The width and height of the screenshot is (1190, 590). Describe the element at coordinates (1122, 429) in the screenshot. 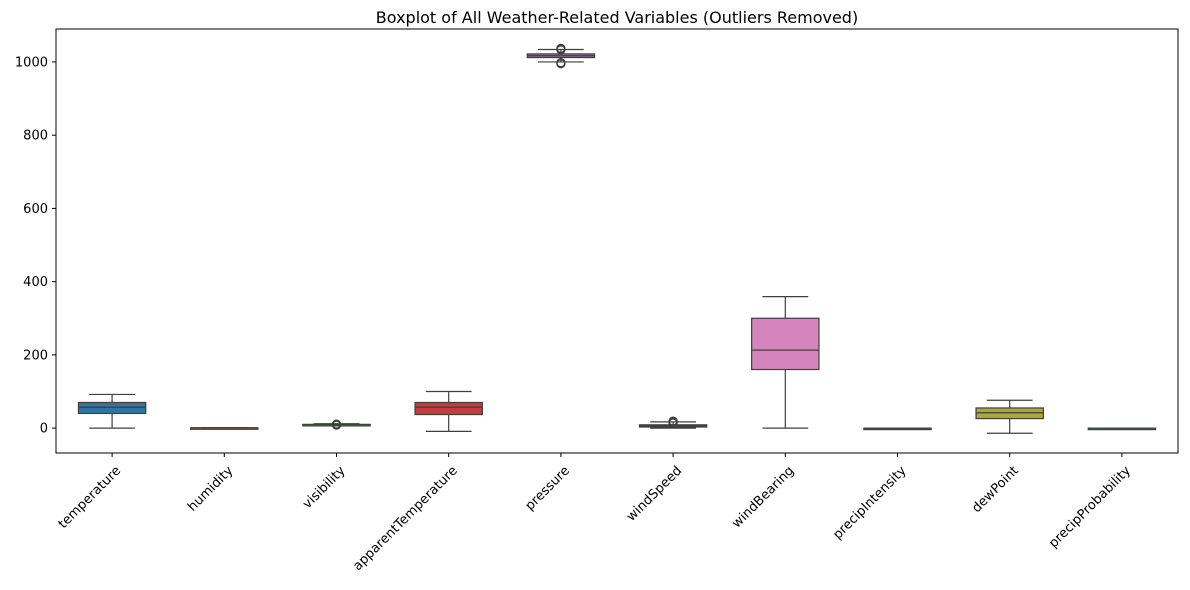

I see `box-precipProbability` at that location.